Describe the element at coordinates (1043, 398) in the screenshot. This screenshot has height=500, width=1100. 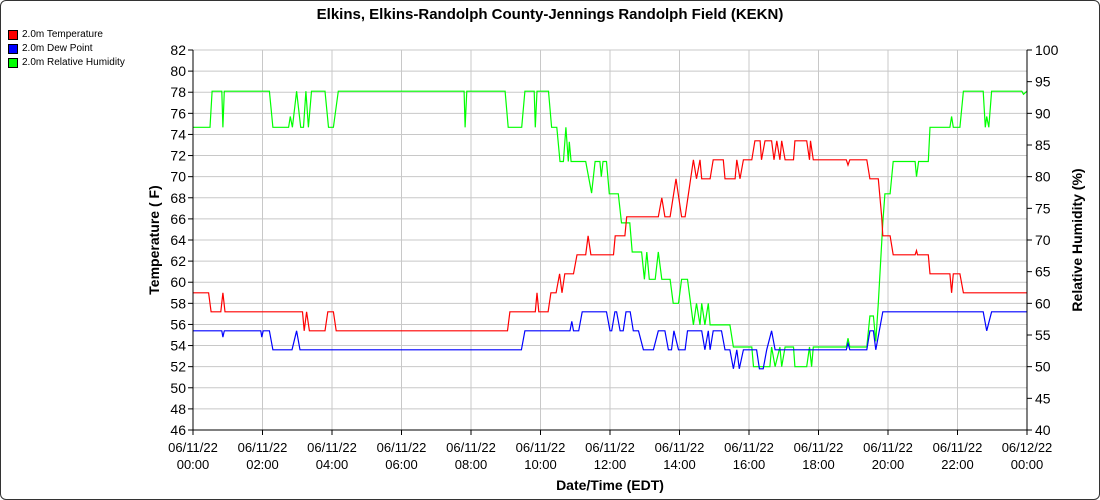
I see `y2-tick-label: 45` at that location.